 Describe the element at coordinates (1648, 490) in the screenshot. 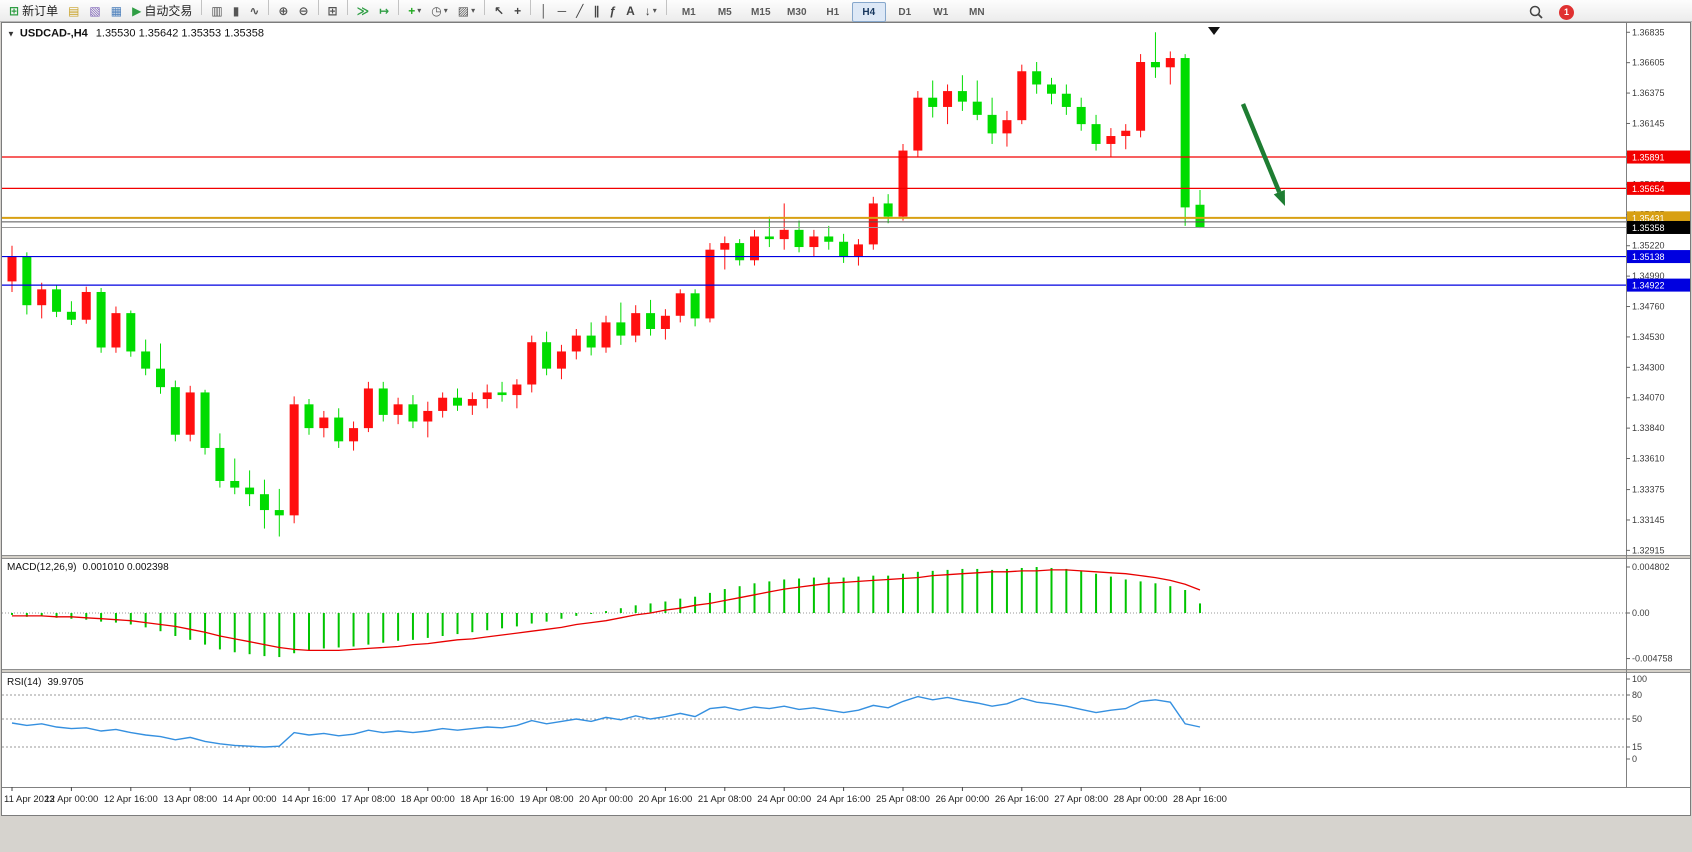

I see `price-tick-label: 1.33375` at that location.